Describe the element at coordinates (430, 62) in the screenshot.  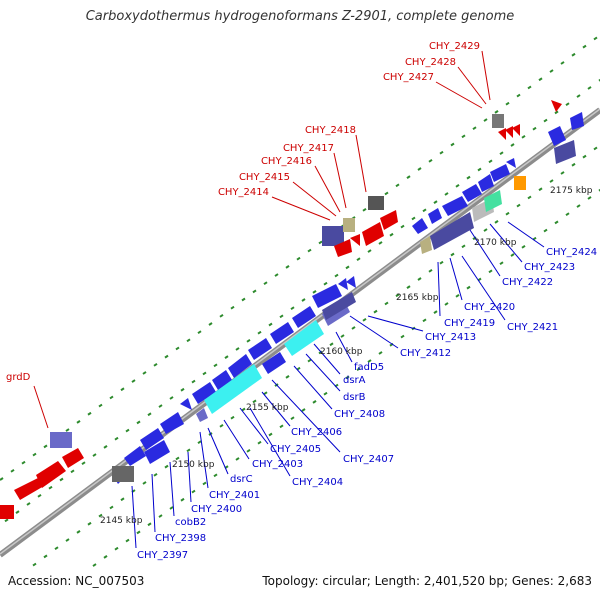
I see `gene-label-forward: CHY_2428` at that location.